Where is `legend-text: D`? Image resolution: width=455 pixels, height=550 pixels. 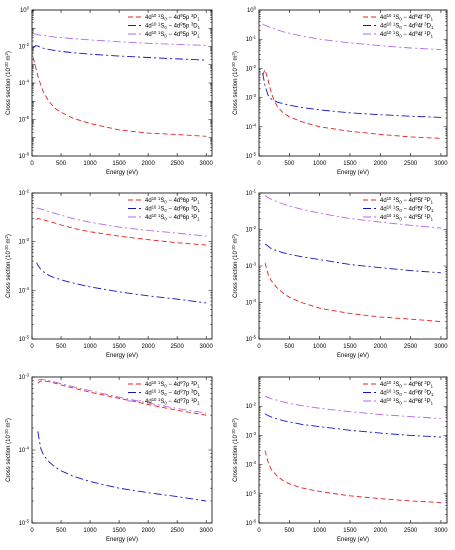
legend-text: D is located at coordinates (429, 210).